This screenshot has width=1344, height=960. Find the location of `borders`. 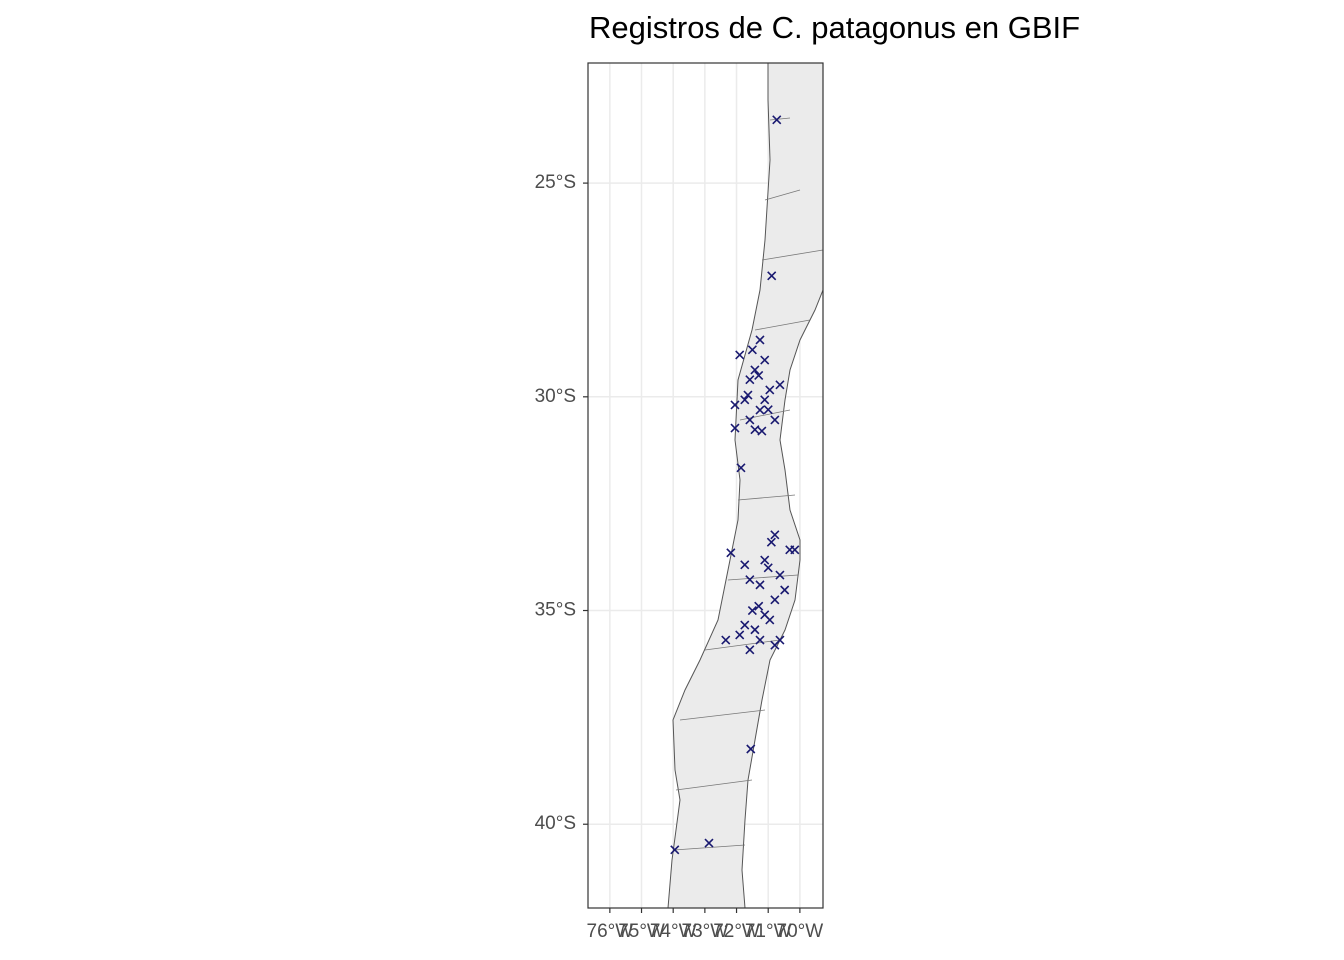

borders is located at coordinates (748, 484).